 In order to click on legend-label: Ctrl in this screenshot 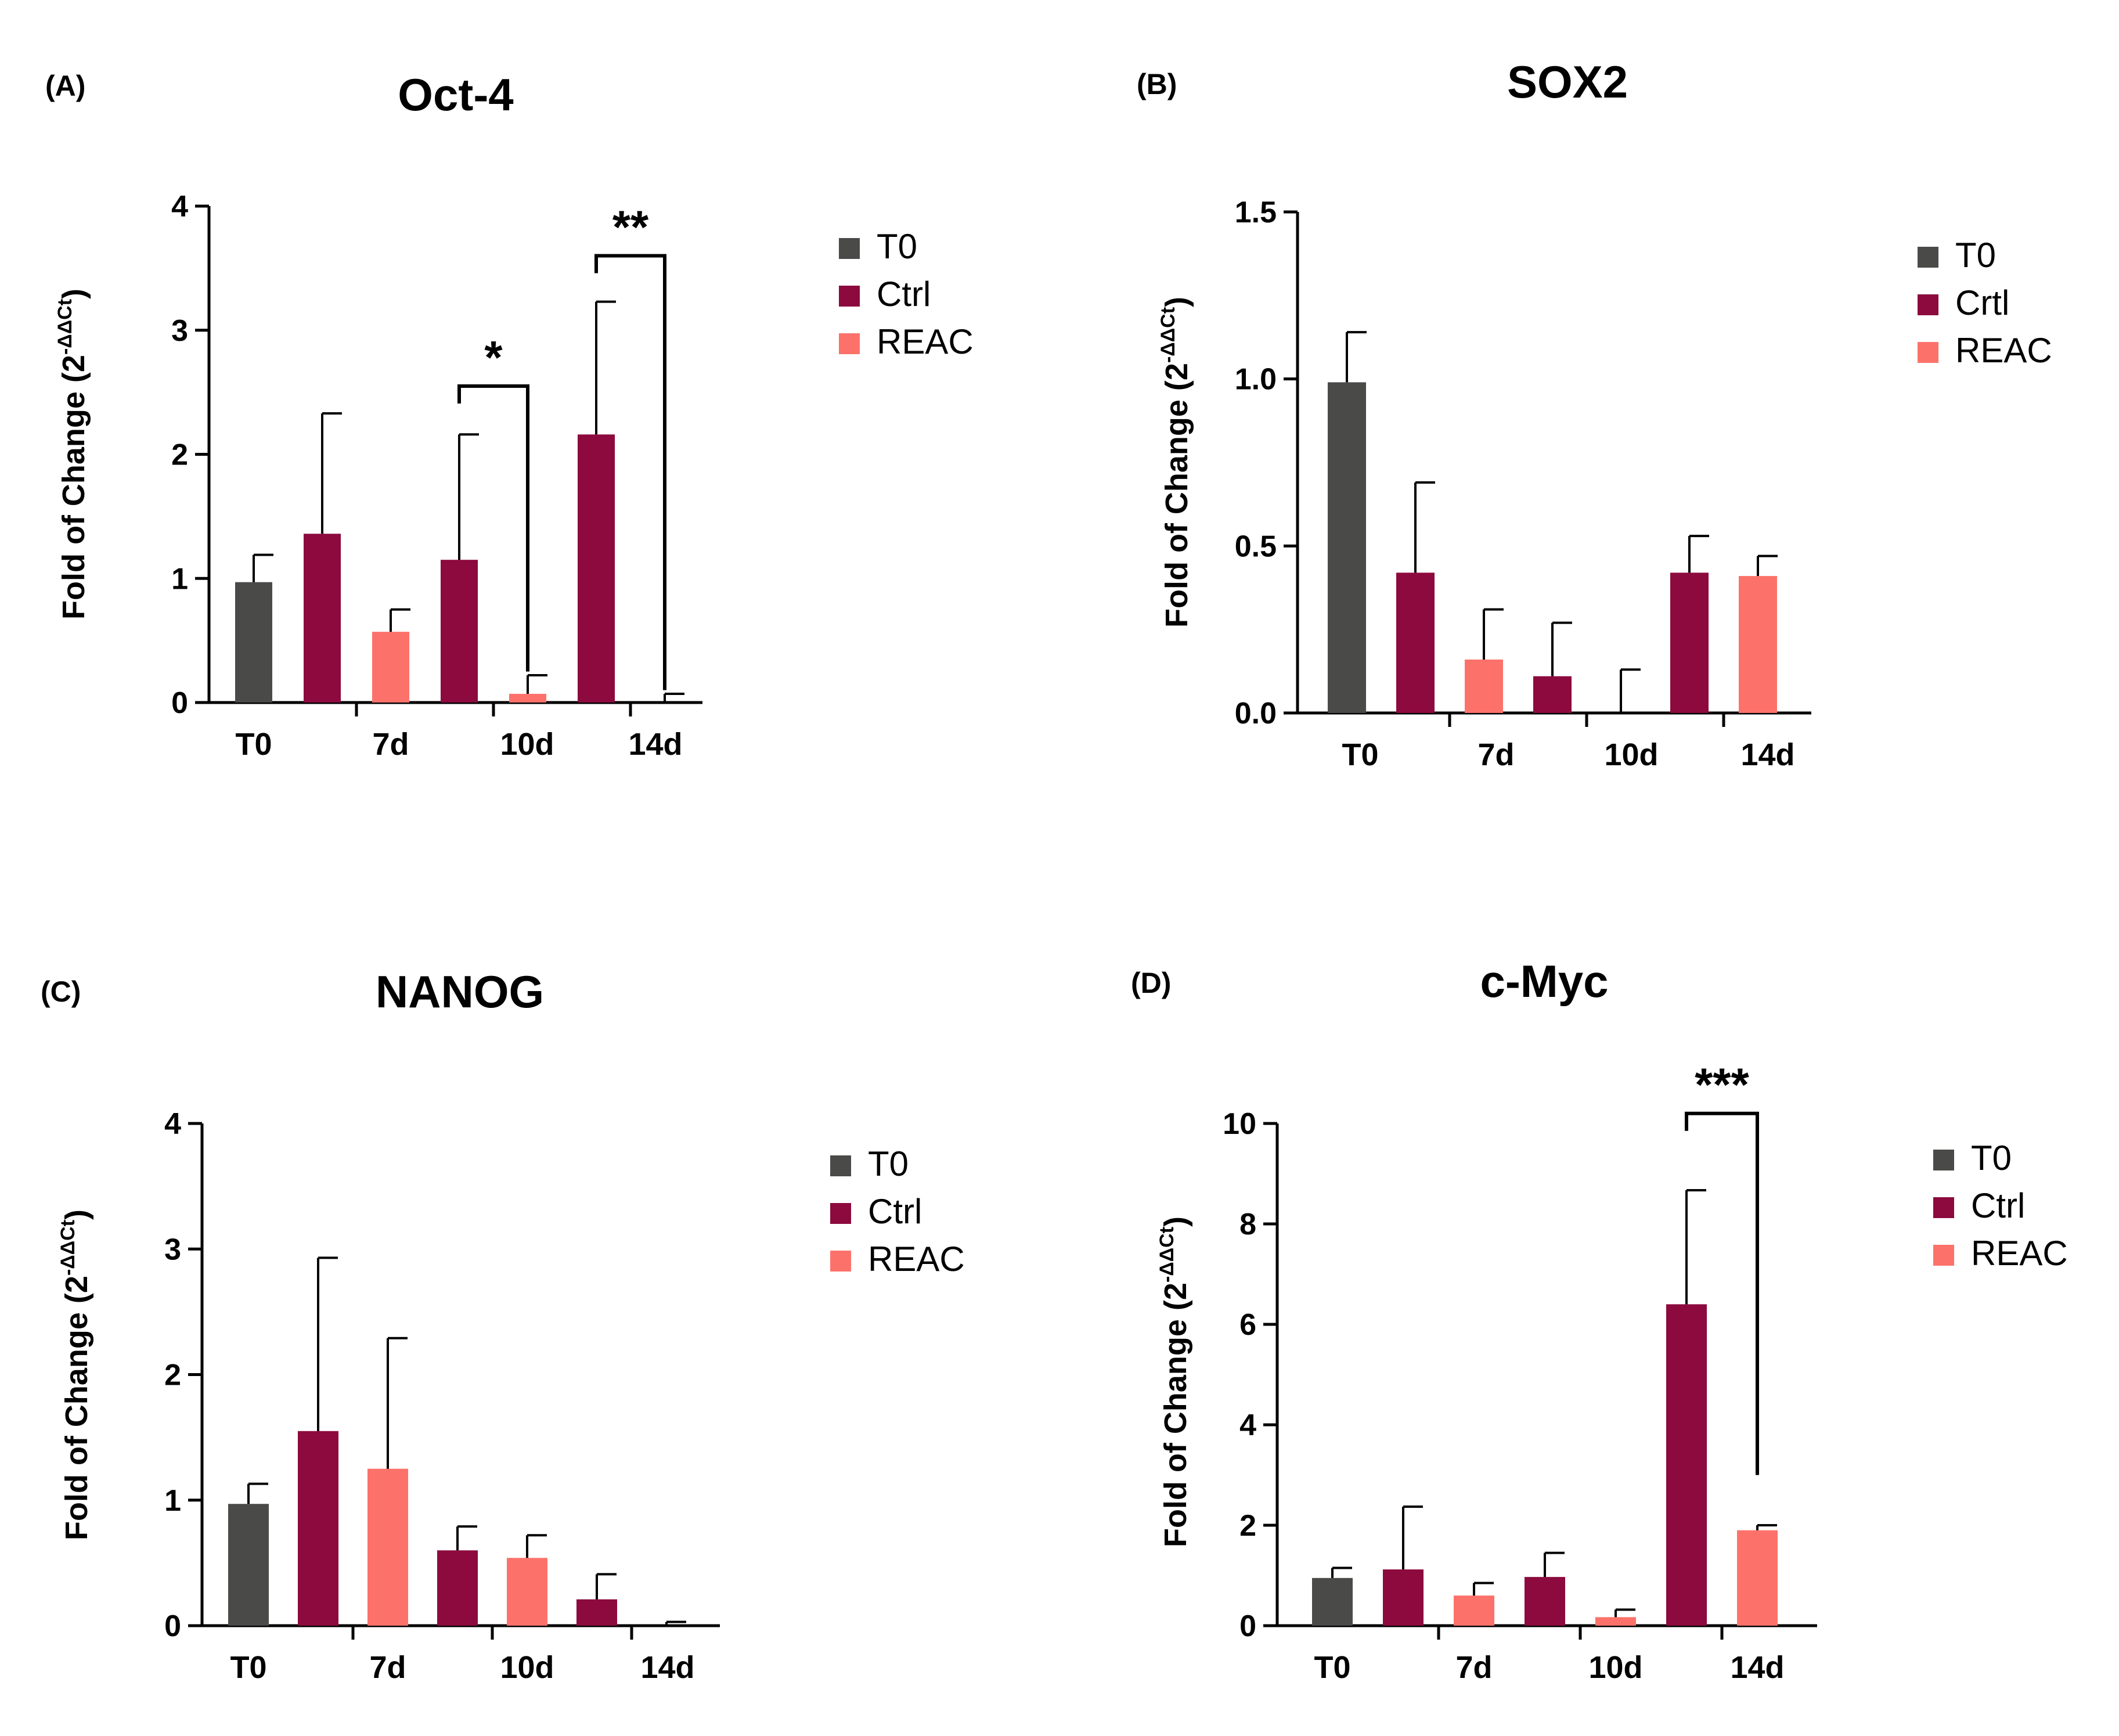, I will do `click(895, 1211)`.